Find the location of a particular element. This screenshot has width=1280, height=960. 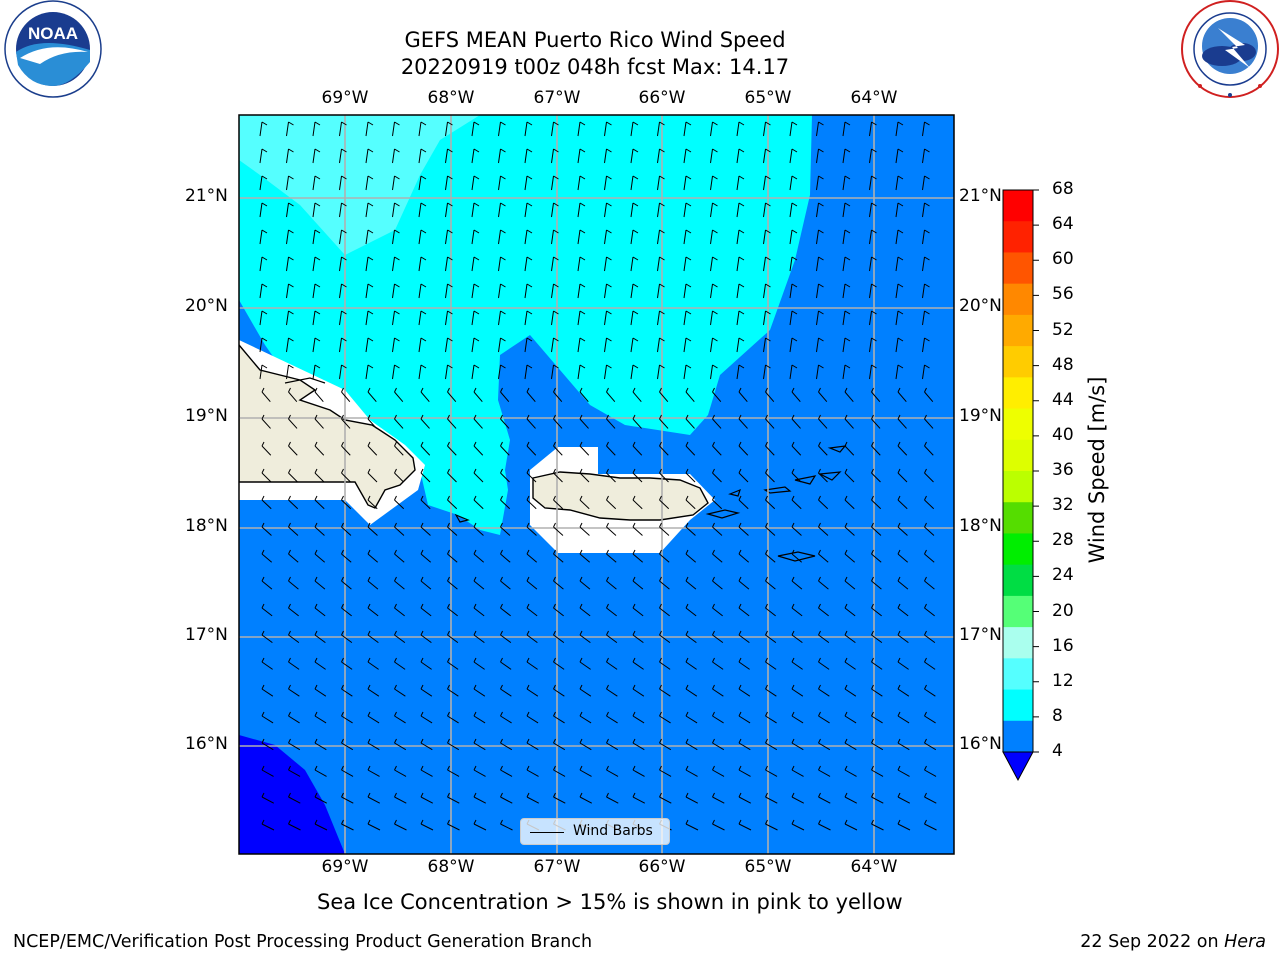

lat-label-left: 18°N is located at coordinates (206, 526).